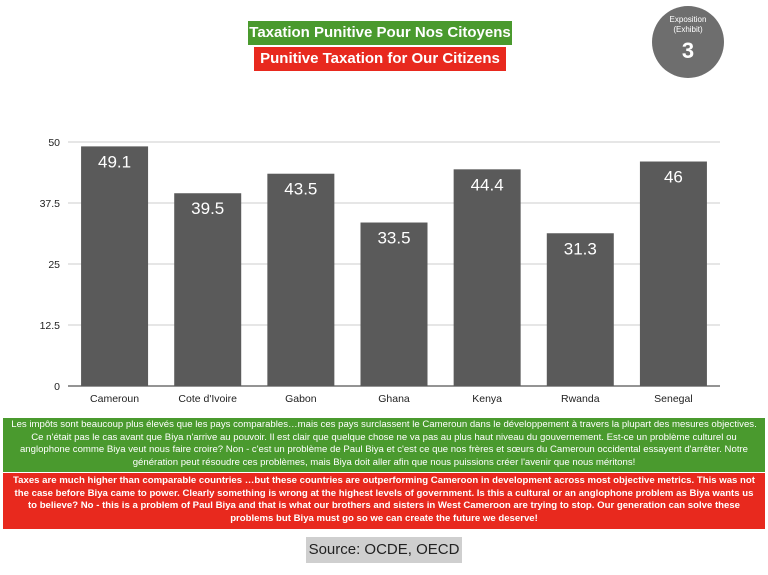 The image size is (768, 575). I want to click on y-tick-label: 37.5, so click(50, 204).